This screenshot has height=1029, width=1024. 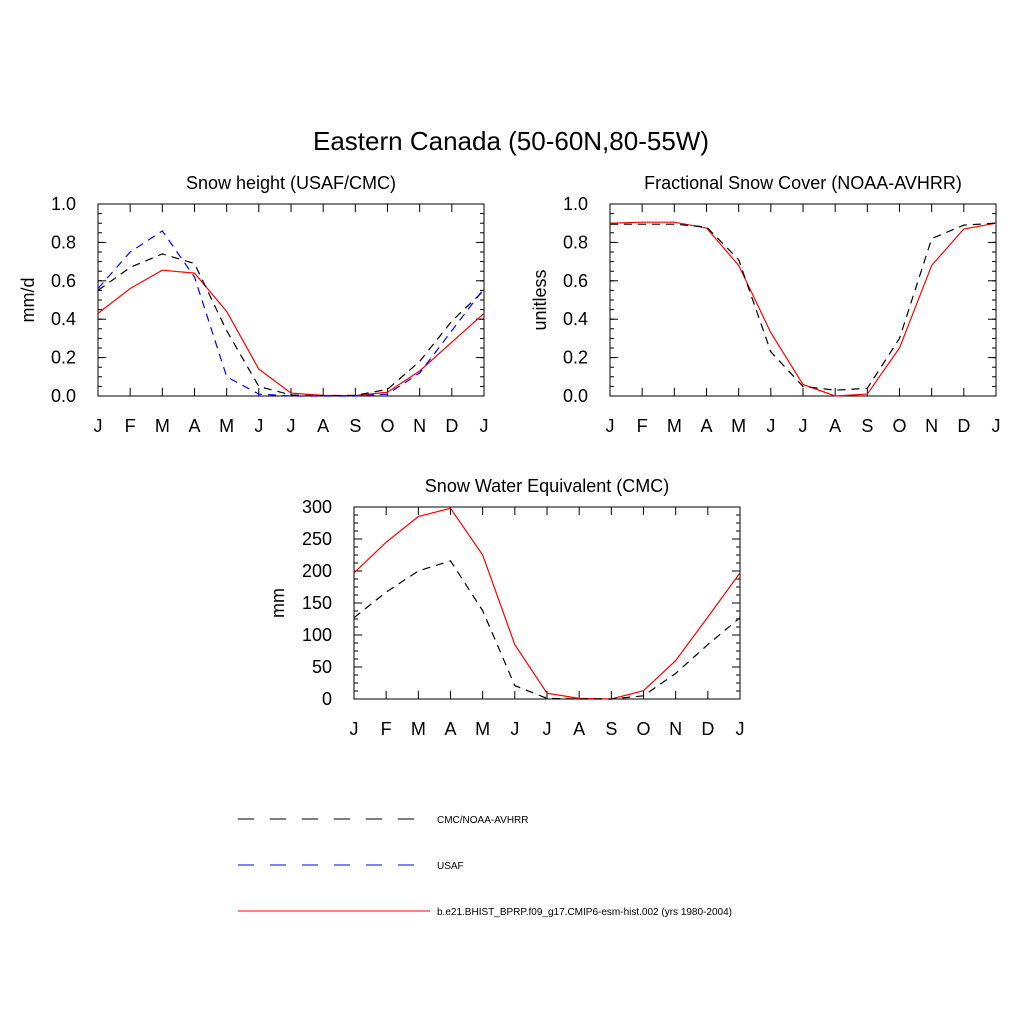 What do you see at coordinates (547, 486) in the screenshot?
I see `plot-title: Snow Water Equivalent (CMC)` at bounding box center [547, 486].